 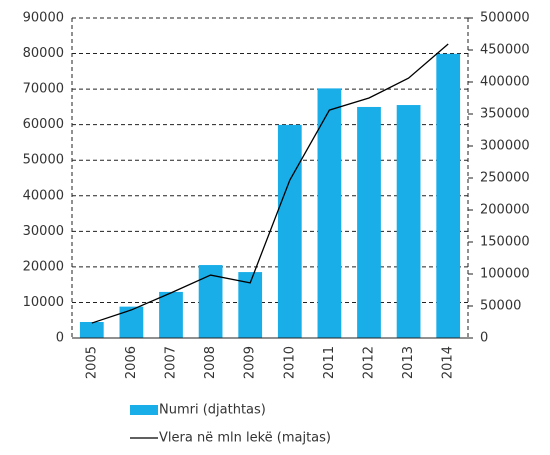 I want to click on y-tick-label: 70000, so click(x=43, y=89).